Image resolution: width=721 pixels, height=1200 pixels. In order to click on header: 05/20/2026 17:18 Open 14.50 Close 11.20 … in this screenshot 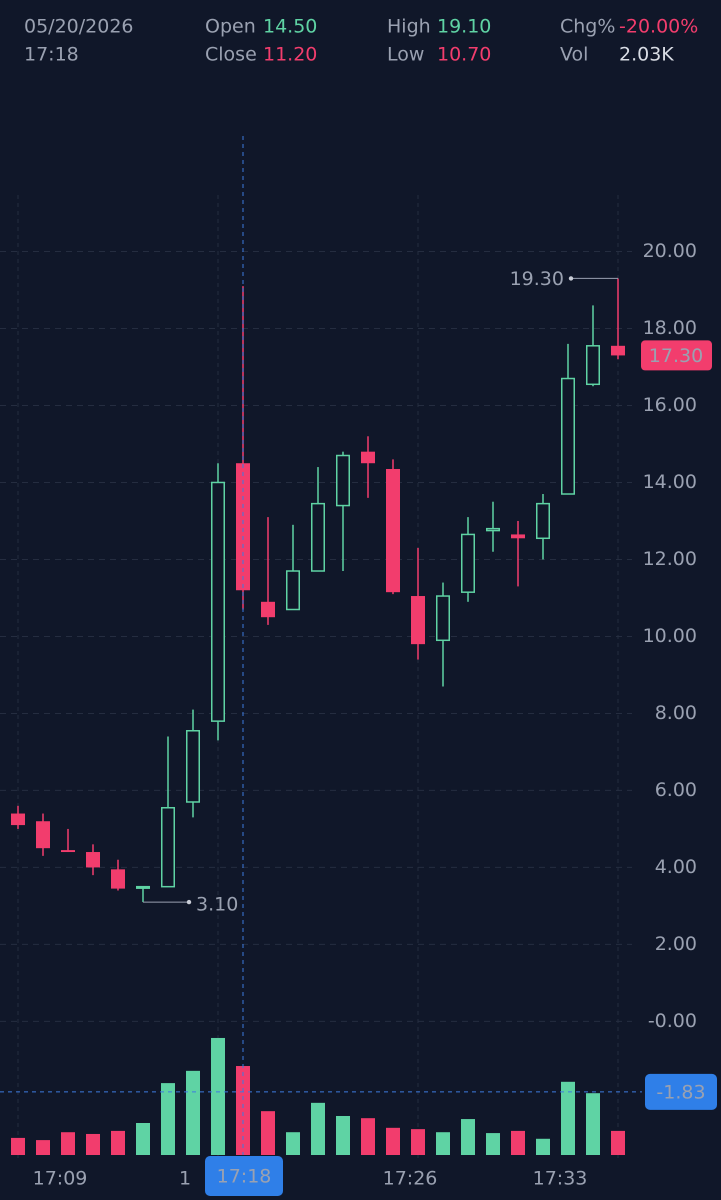, I will do `click(361, 41)`.